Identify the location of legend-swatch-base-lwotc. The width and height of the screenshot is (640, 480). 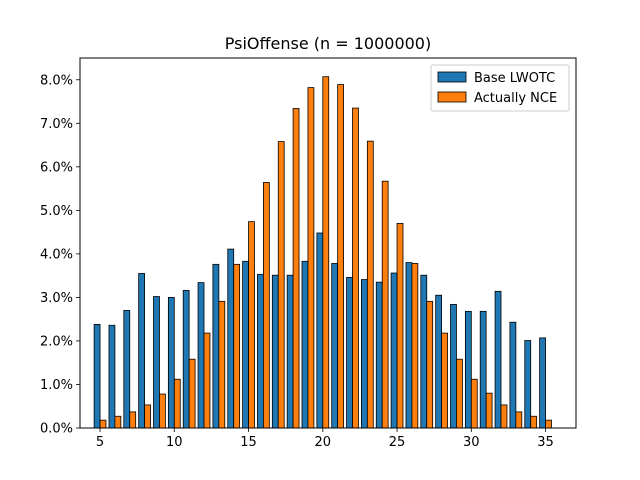
(452, 77).